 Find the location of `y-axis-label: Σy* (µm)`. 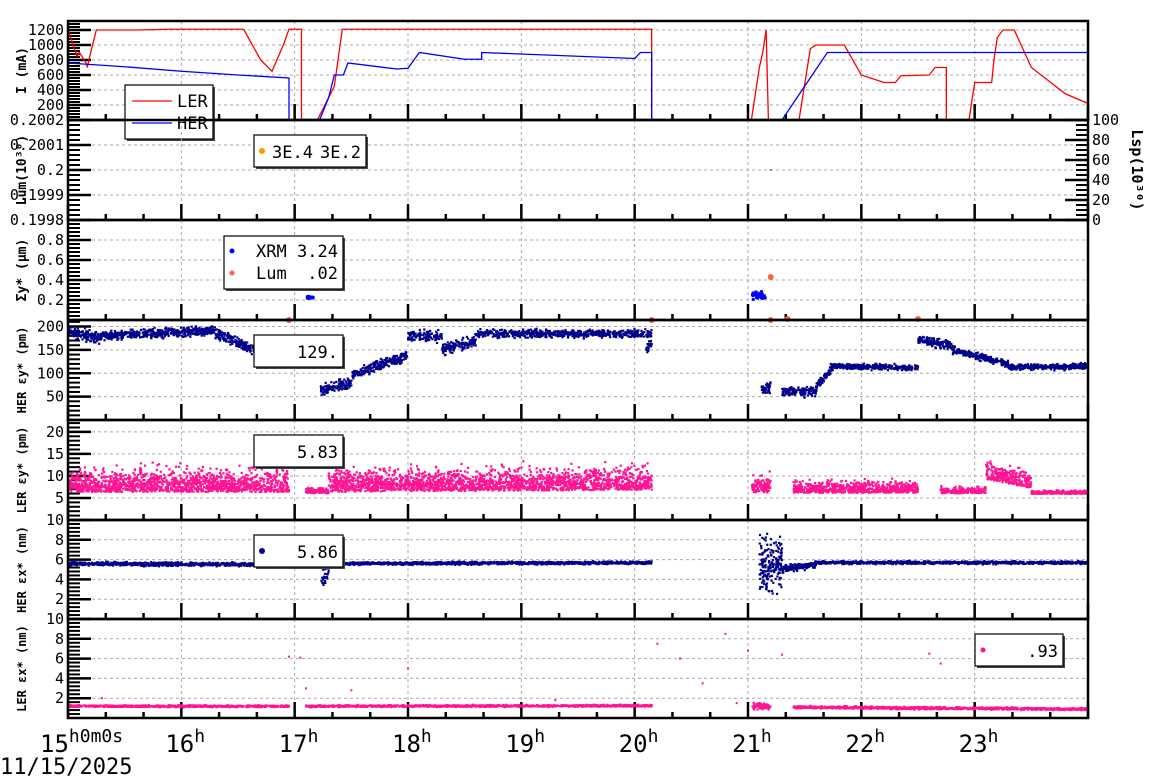

y-axis-label: Σy* (µm) is located at coordinates (22, 270).